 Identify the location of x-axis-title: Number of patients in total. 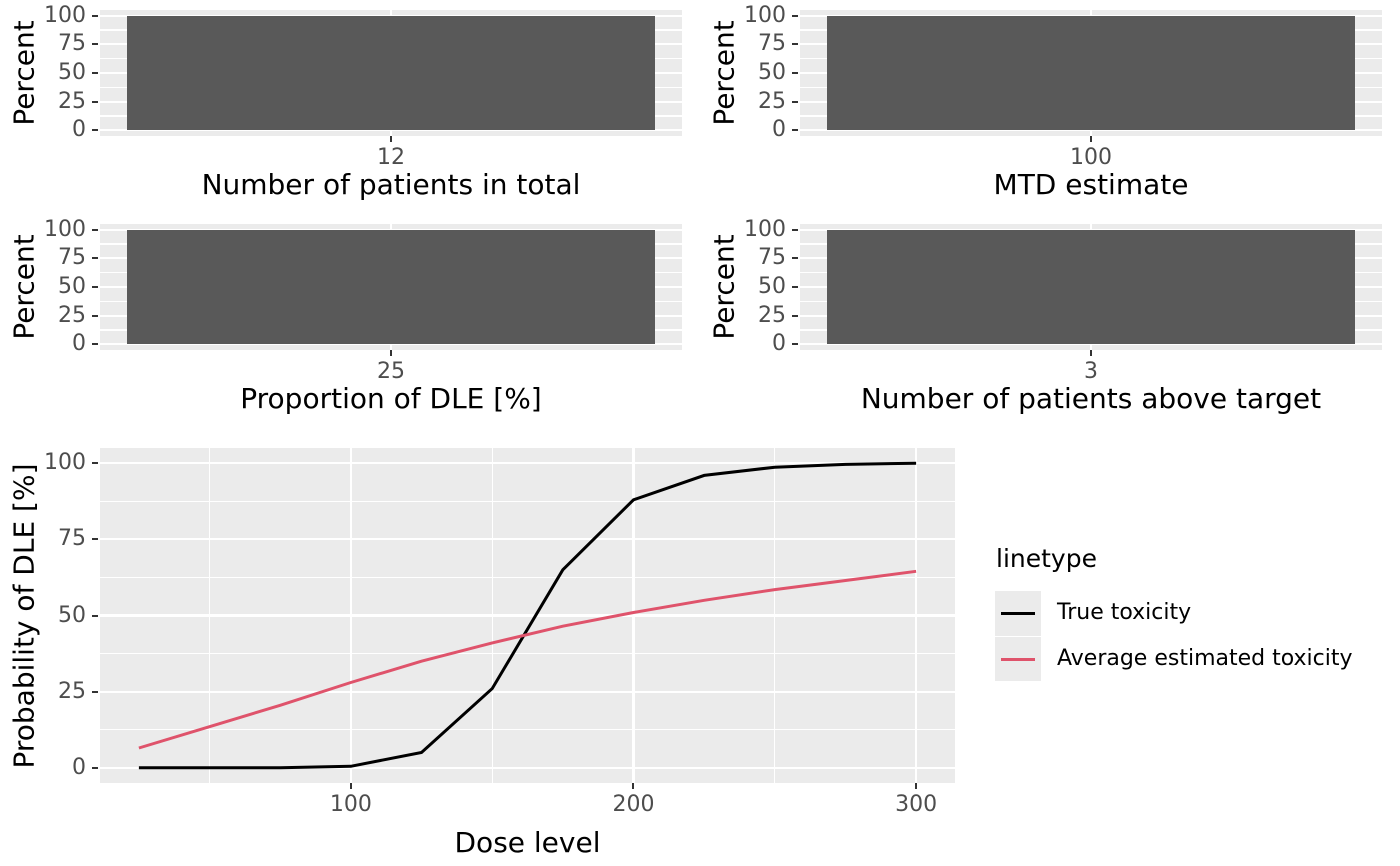
(391, 184).